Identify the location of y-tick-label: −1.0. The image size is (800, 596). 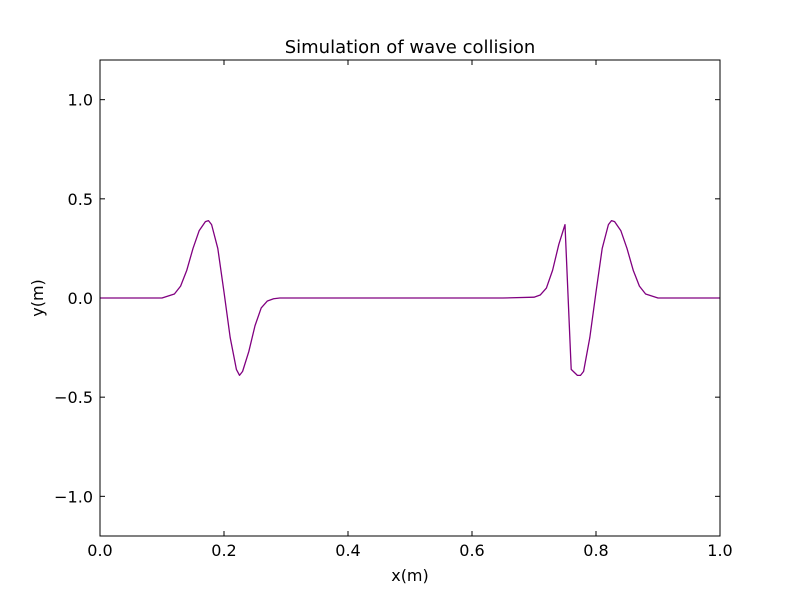
(73, 496).